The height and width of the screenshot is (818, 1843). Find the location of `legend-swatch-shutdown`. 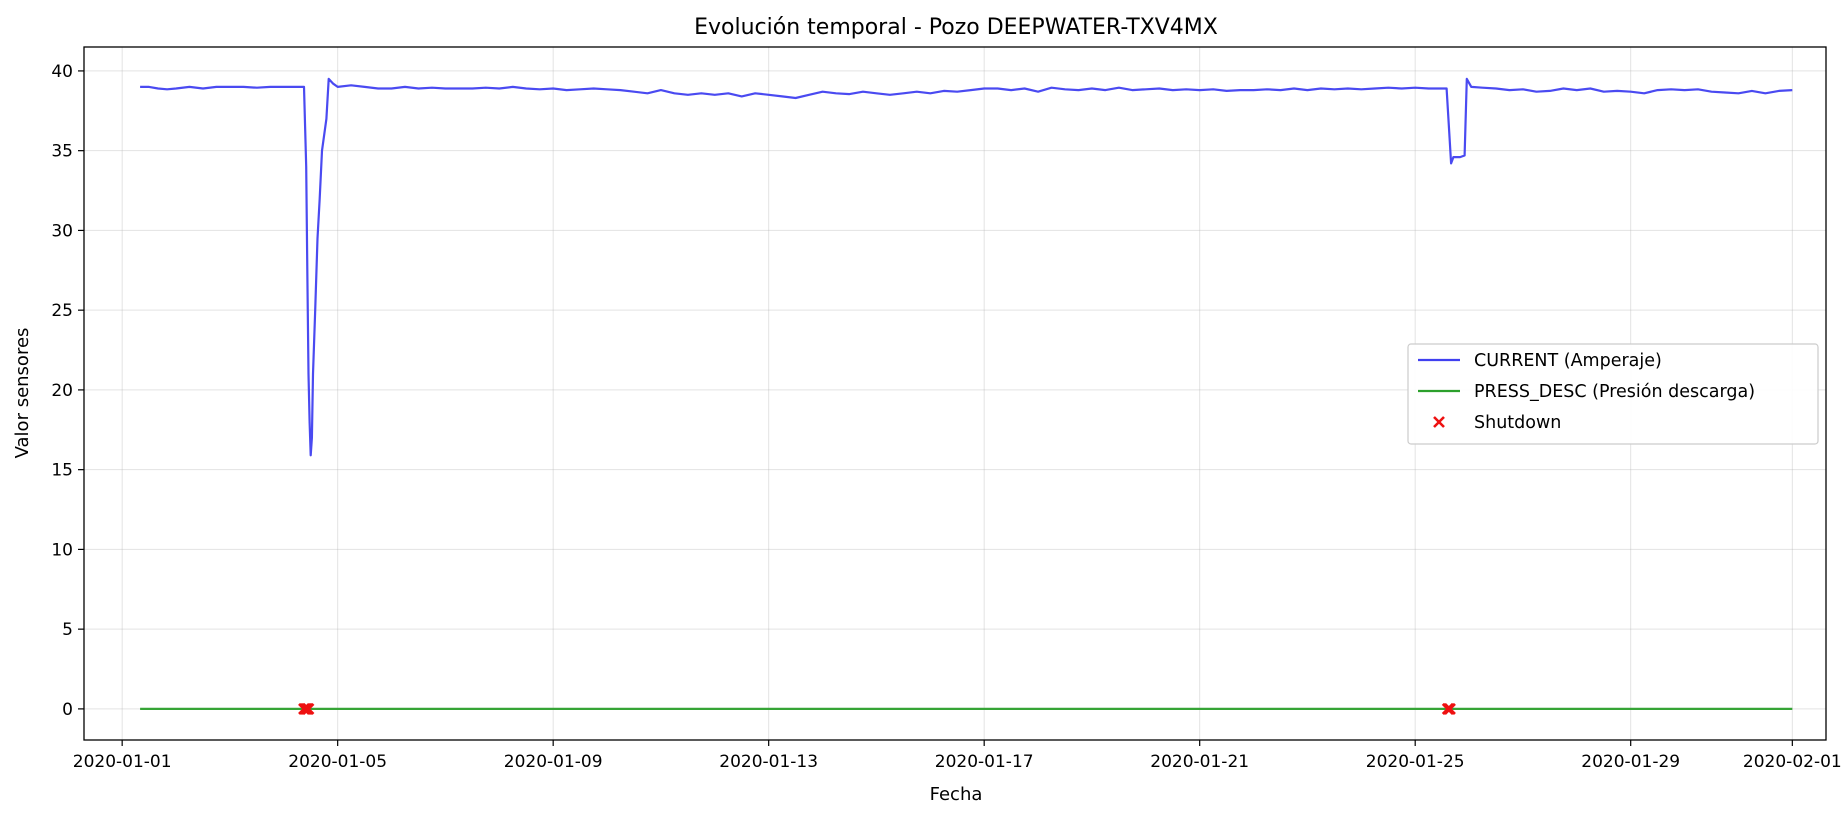

legend-swatch-shutdown is located at coordinates (1439, 422).